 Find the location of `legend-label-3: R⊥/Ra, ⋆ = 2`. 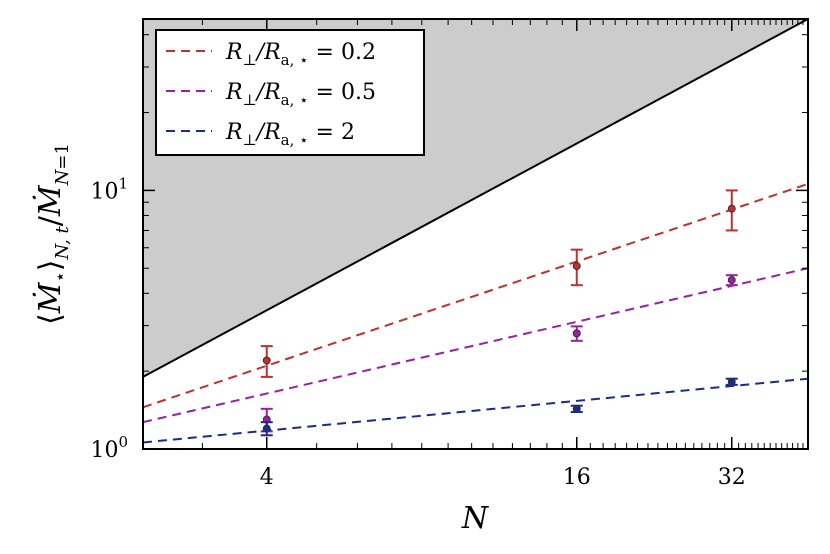

legend-label-3: R⊥/Ra, ⋆ = 2 is located at coordinates (290, 134).